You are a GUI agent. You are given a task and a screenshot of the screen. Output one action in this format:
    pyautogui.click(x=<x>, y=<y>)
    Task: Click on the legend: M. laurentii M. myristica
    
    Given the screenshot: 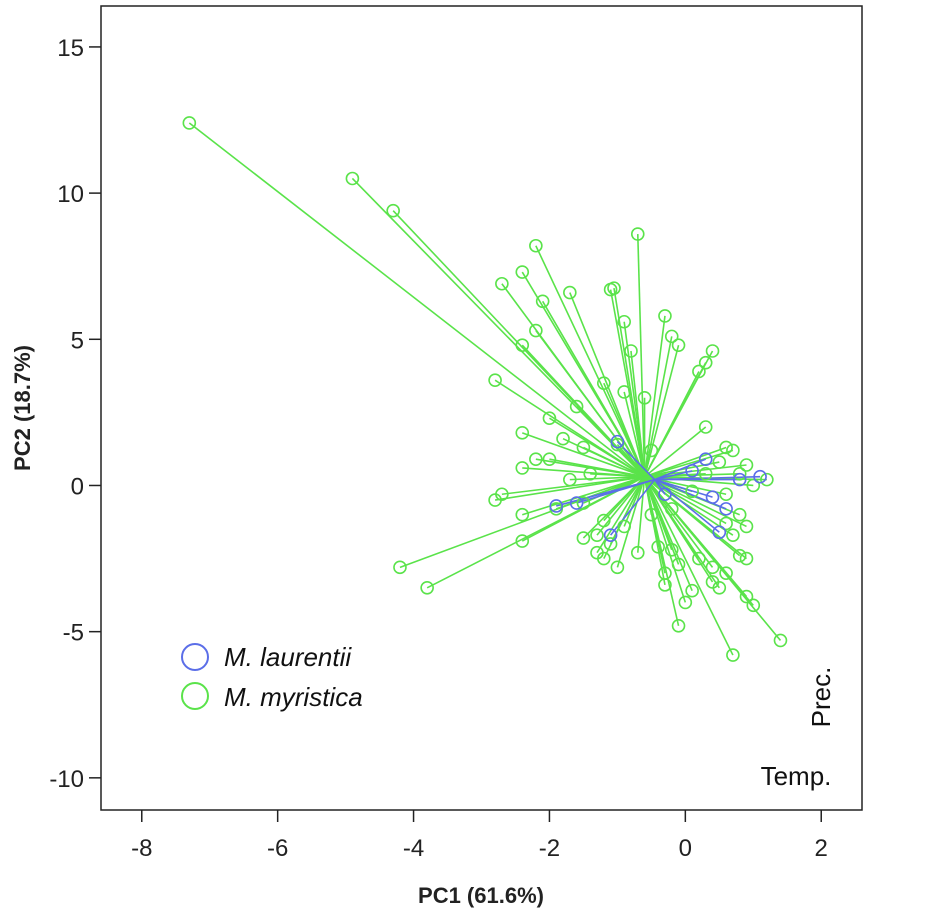 What is the action you would take?
    pyautogui.click(x=272, y=677)
    